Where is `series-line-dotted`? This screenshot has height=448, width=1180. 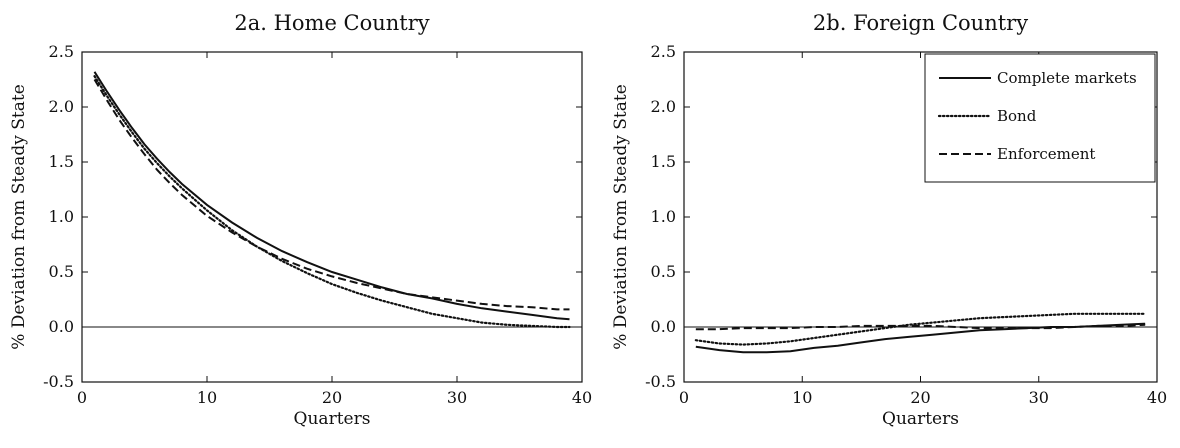
series-line-dotted is located at coordinates (920, 329).